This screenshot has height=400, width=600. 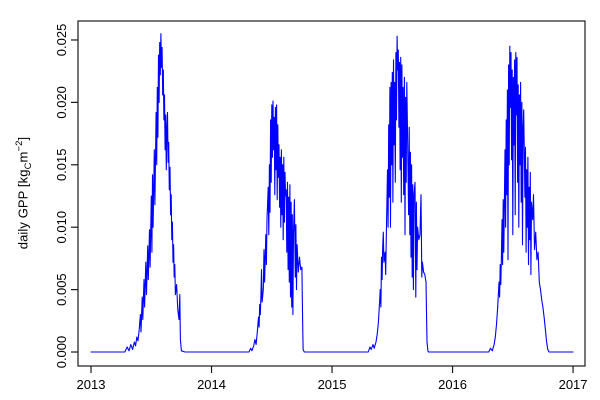 What do you see at coordinates (61, 352) in the screenshot?
I see `y-tick-label: 0.000` at bounding box center [61, 352].